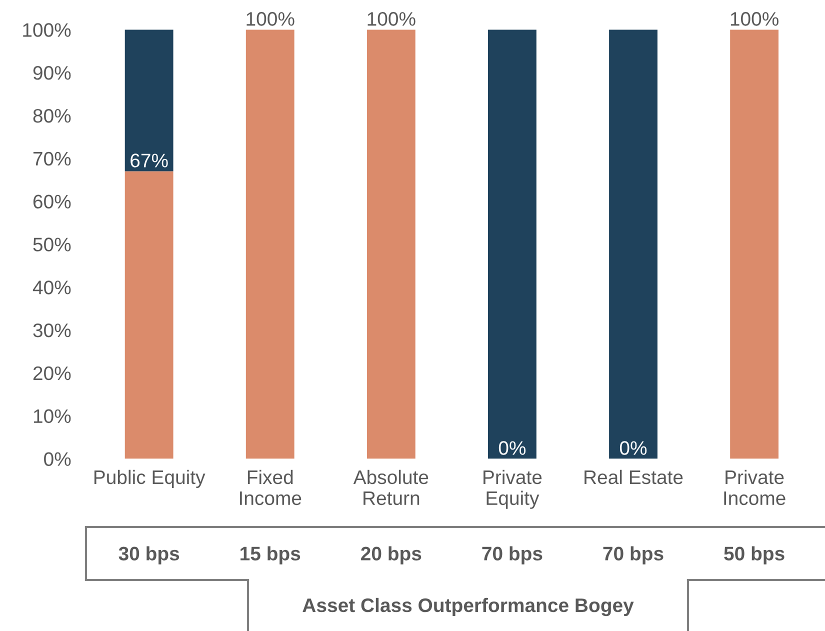 This screenshot has width=825, height=631. What do you see at coordinates (149, 161) in the screenshot?
I see `data-label: 67%` at bounding box center [149, 161].